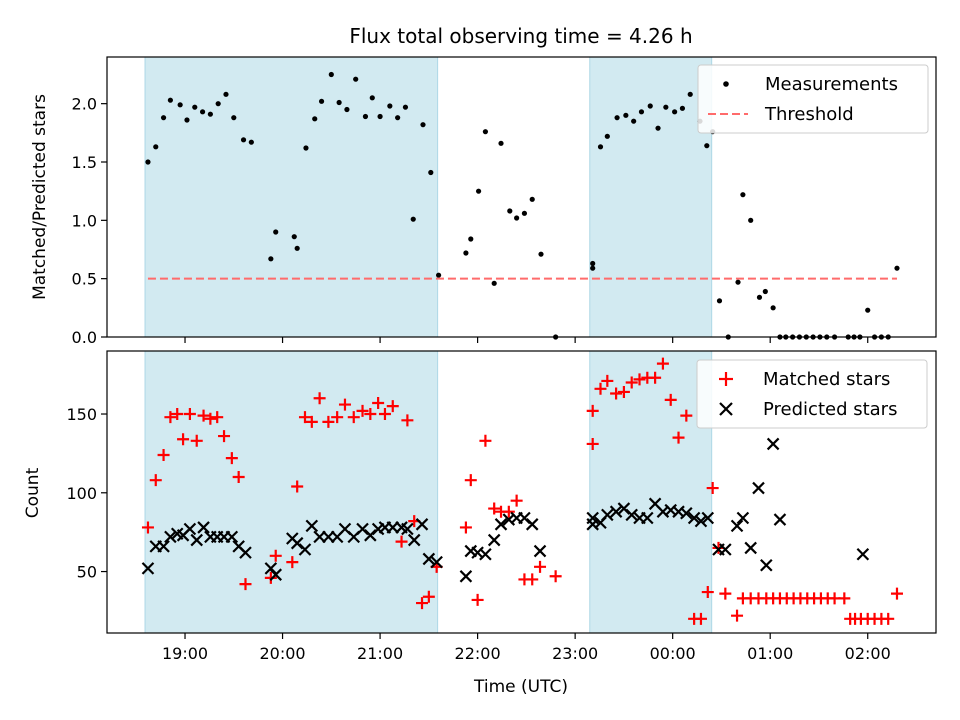  What do you see at coordinates (770, 653) in the screenshot?
I see `x-tick-label: 01:00` at bounding box center [770, 653].